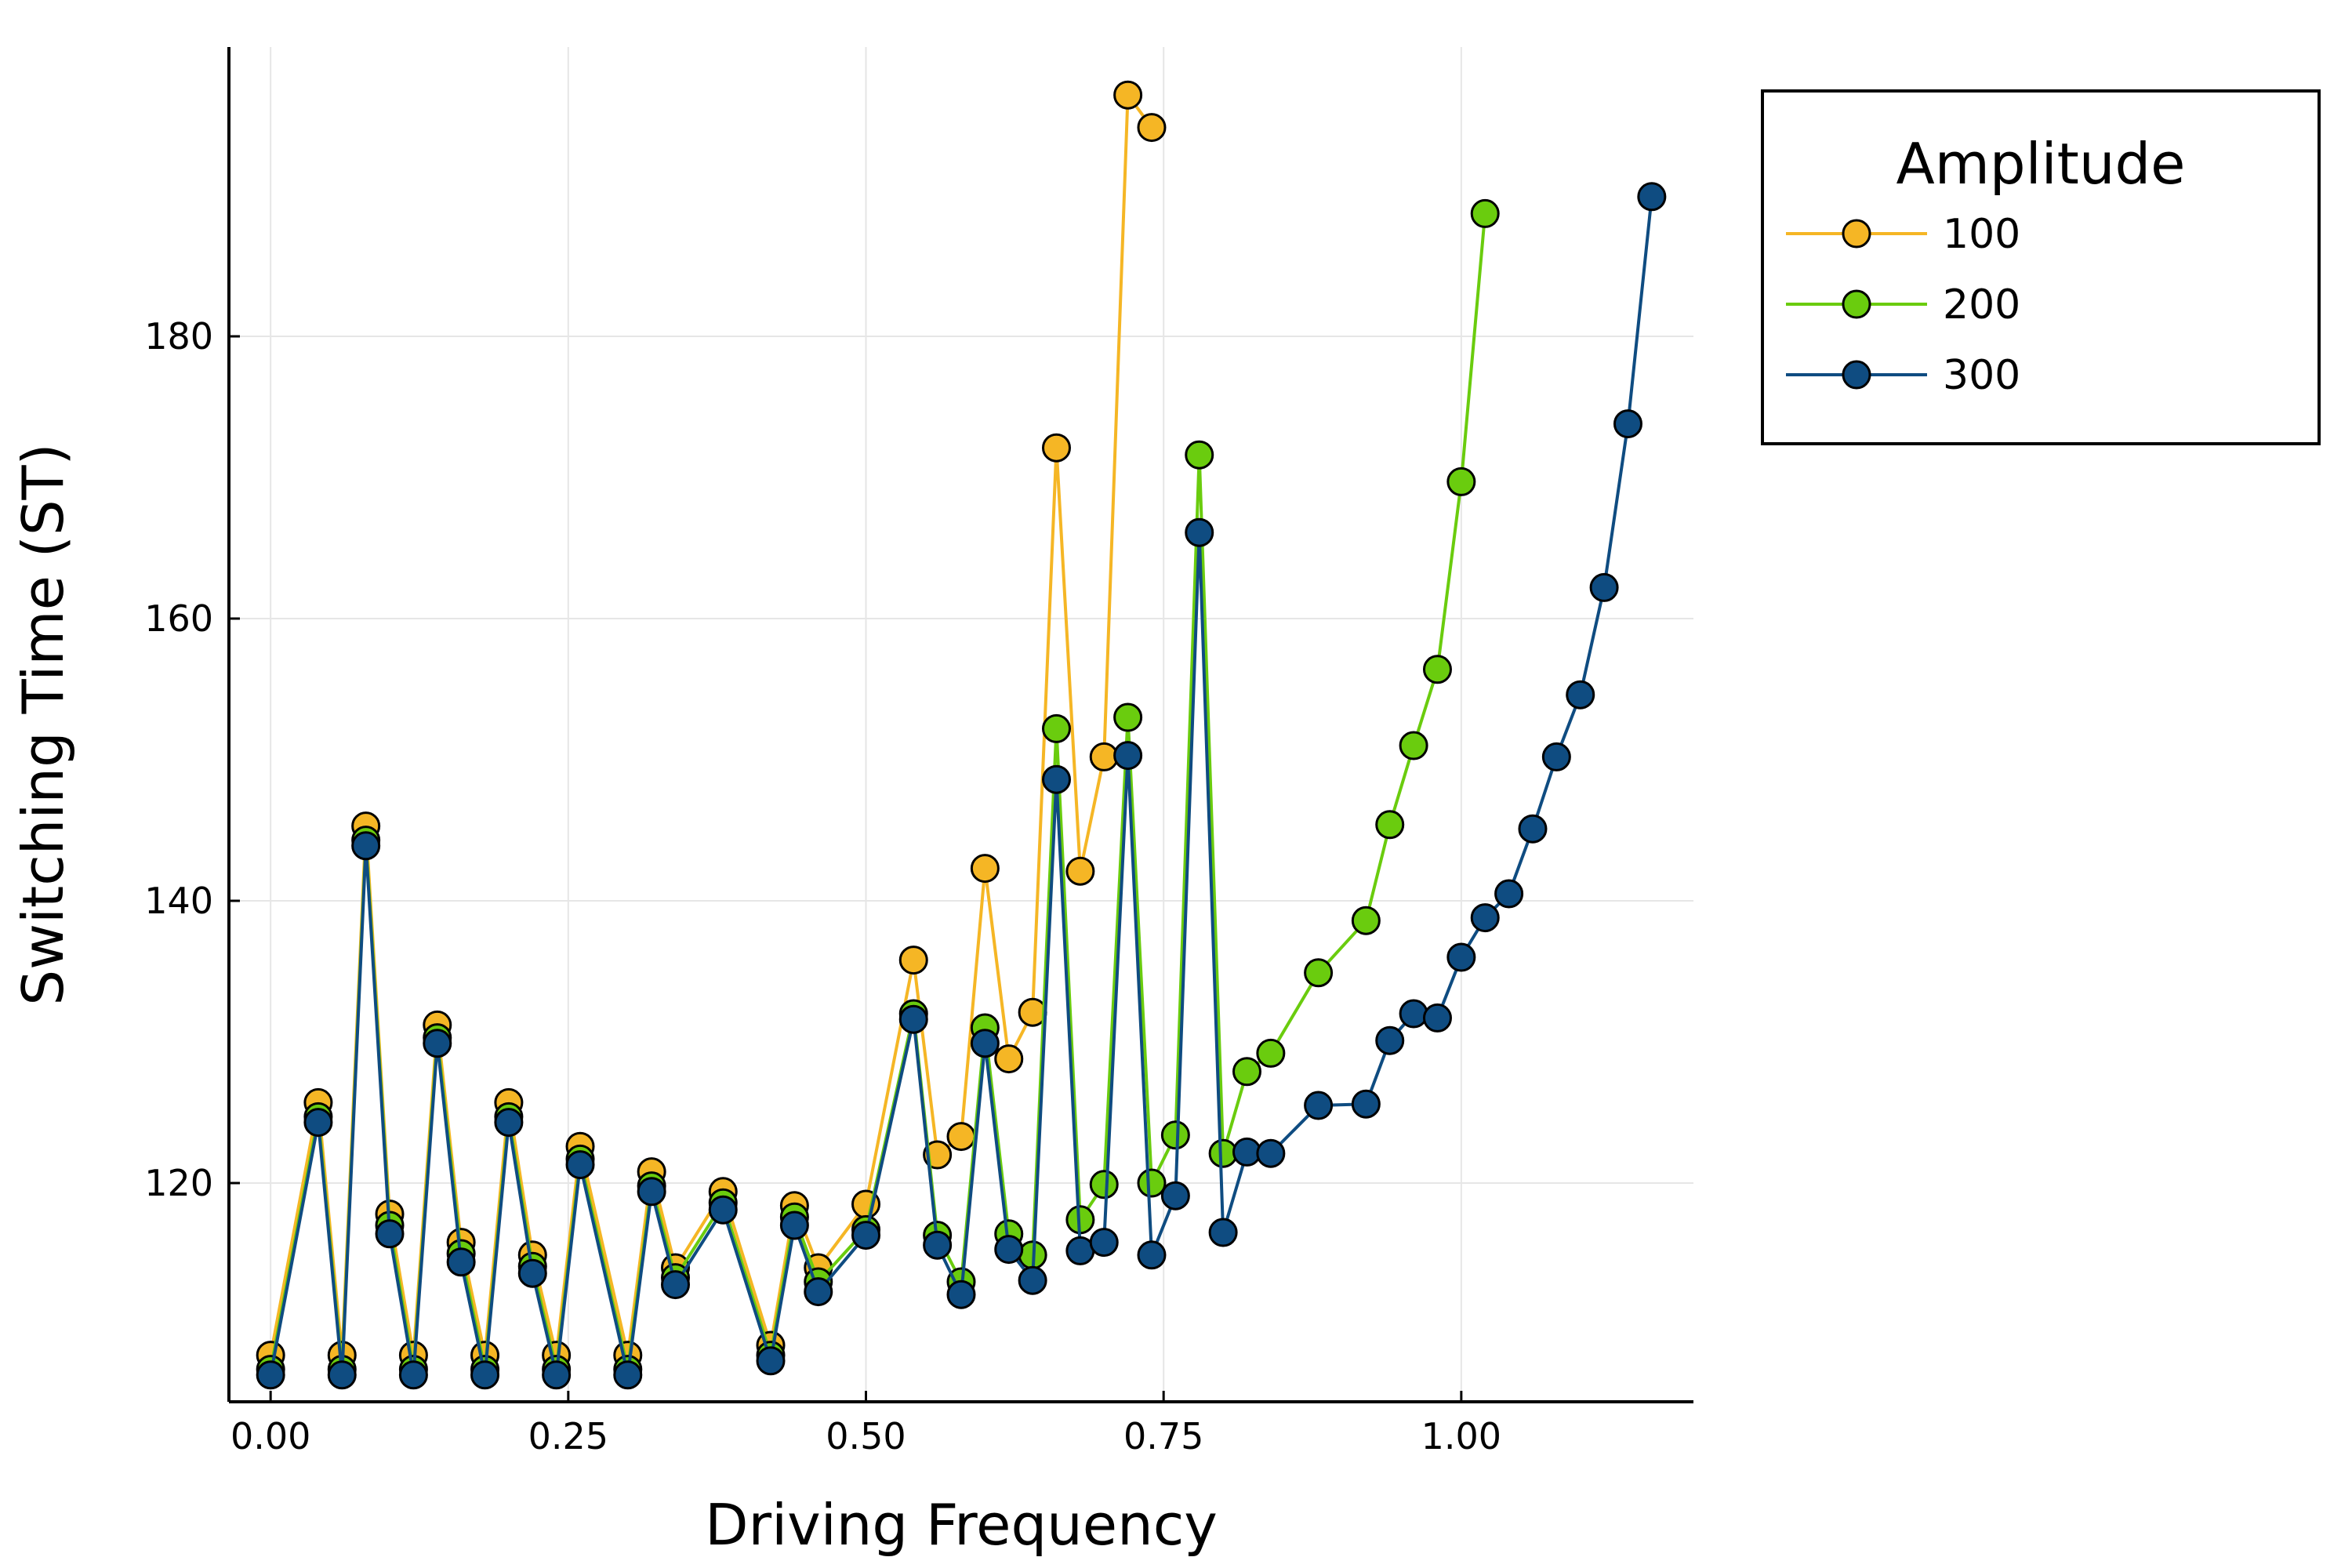 The height and width of the screenshot is (1568, 2352). I want to click on y-tick-label: 120, so click(178, 1183).